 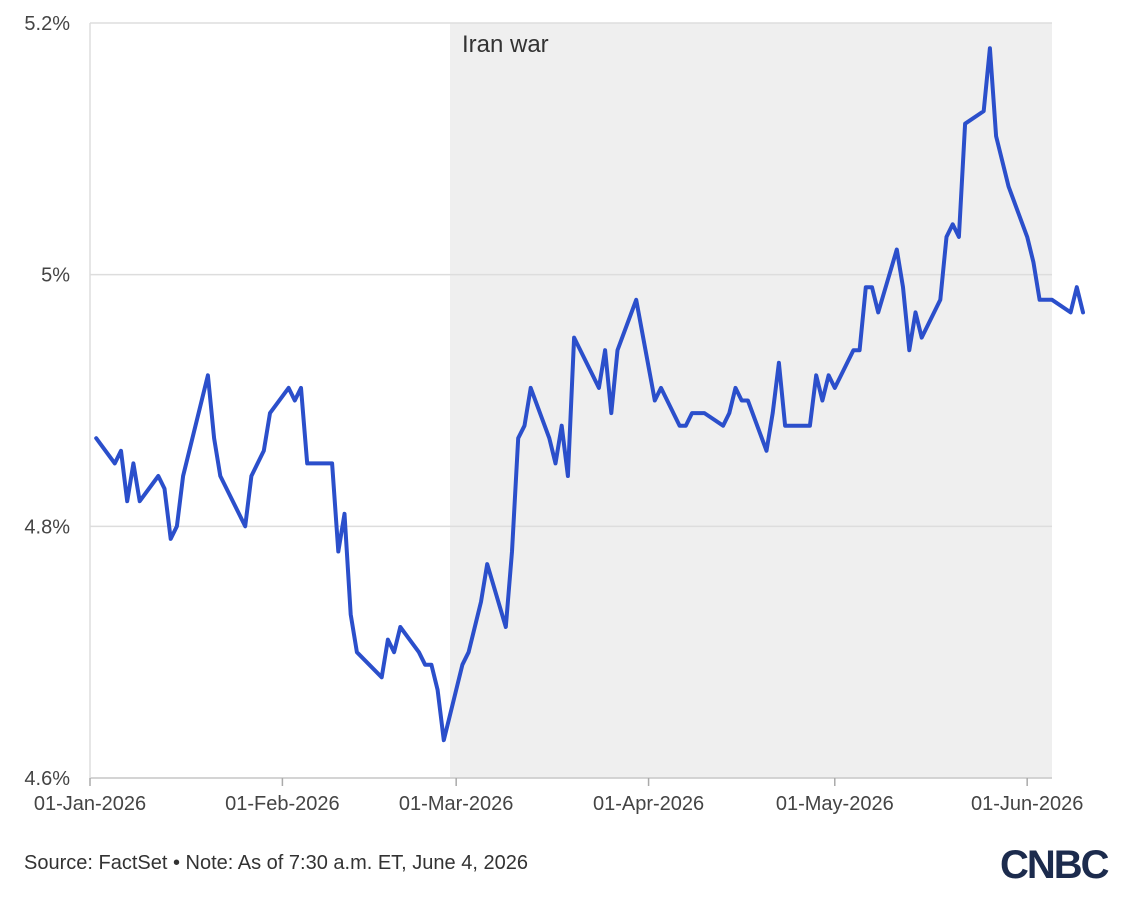 I want to click on x-tick-label: 01-Apr-2026, so click(x=648, y=804).